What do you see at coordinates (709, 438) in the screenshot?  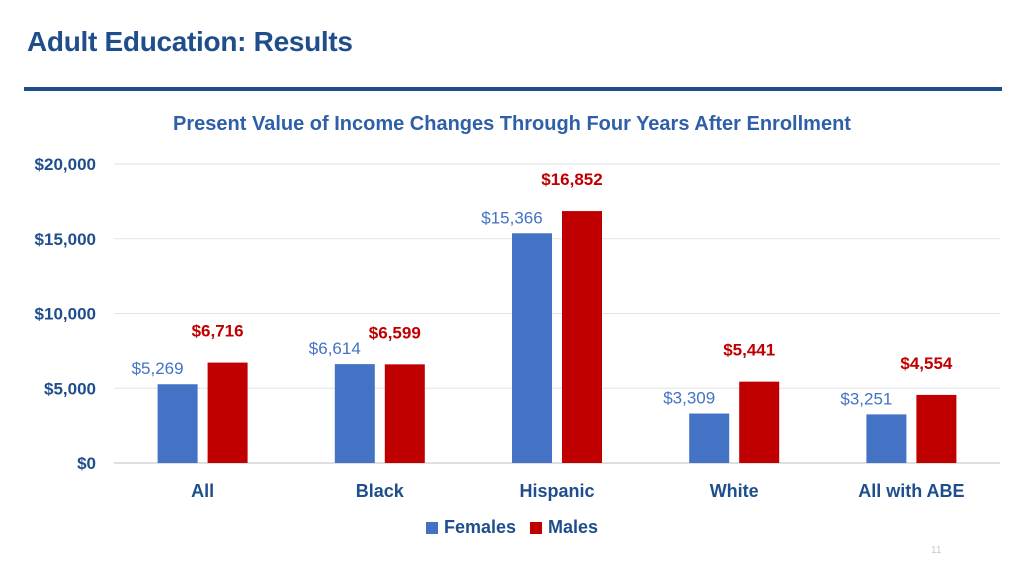 I see `bar-females-white` at bounding box center [709, 438].